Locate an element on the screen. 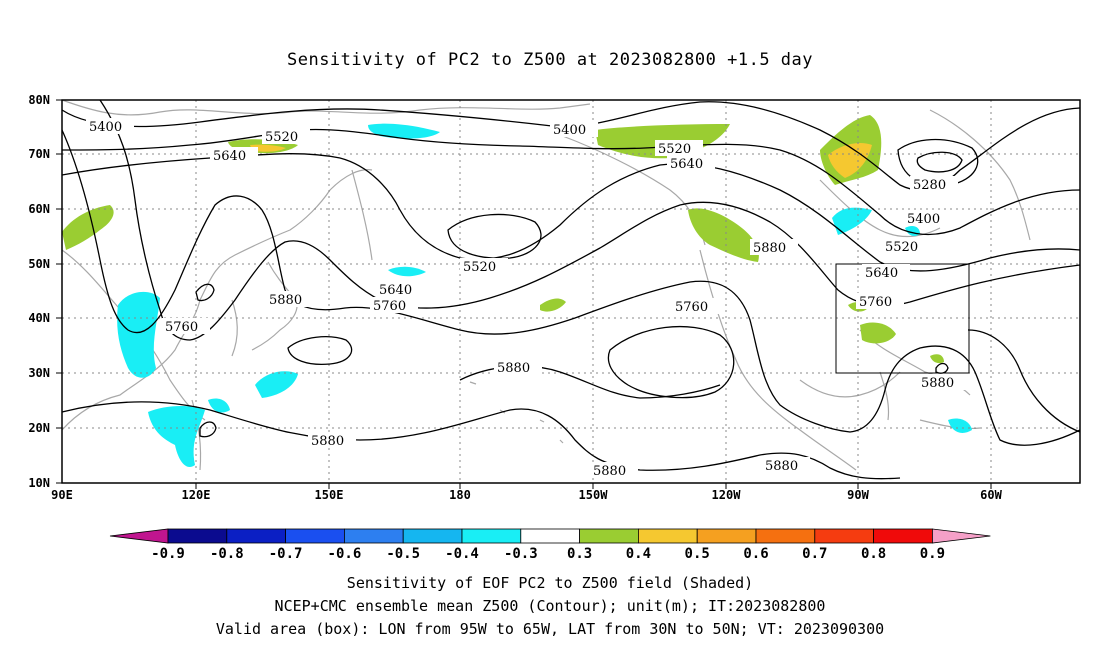 Image resolution: width=1100 pixels, height=650 pixels. lat-label: 30N is located at coordinates (39, 373).